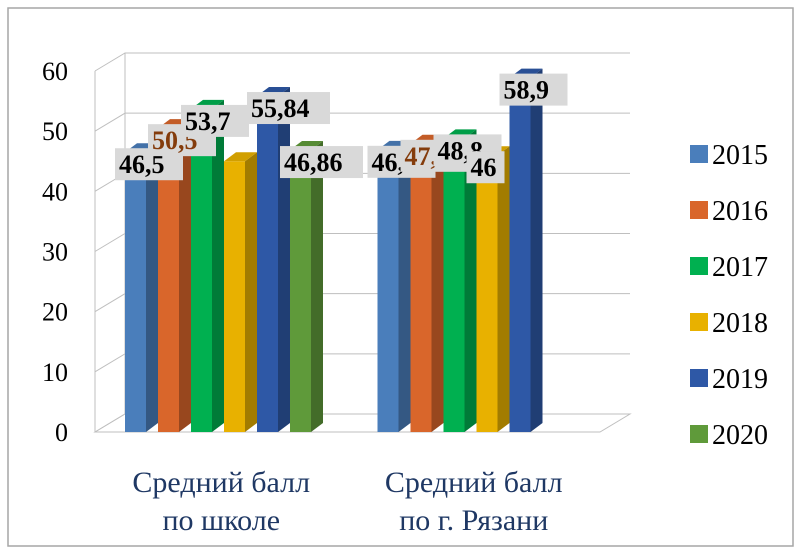  What do you see at coordinates (55, 252) in the screenshot?
I see `y-tick-label: 30` at bounding box center [55, 252].